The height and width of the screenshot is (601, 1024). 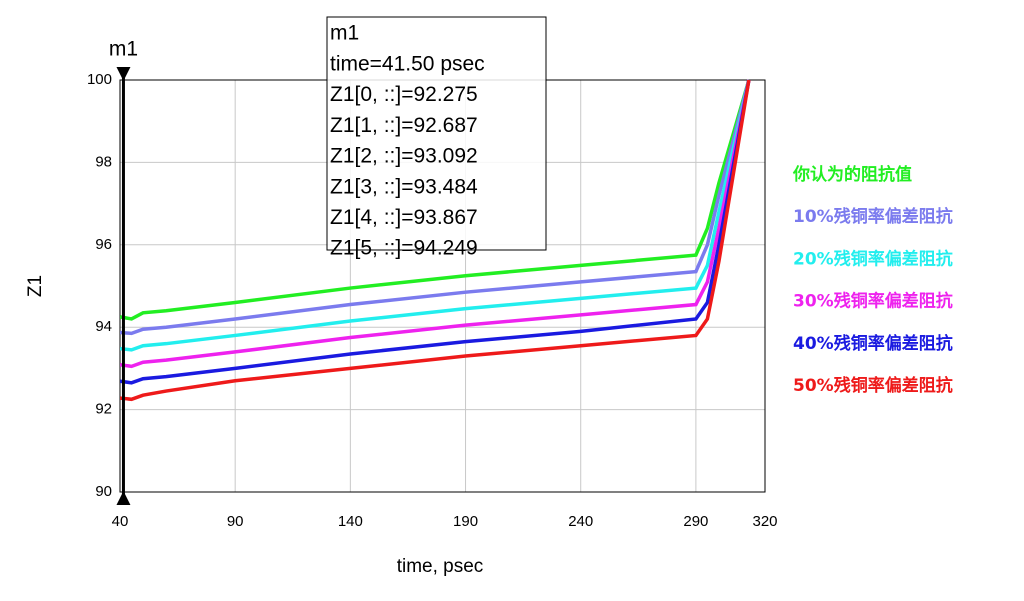 I want to click on legend-entry: 20%残铜率偏差阻抗, so click(x=873, y=258).